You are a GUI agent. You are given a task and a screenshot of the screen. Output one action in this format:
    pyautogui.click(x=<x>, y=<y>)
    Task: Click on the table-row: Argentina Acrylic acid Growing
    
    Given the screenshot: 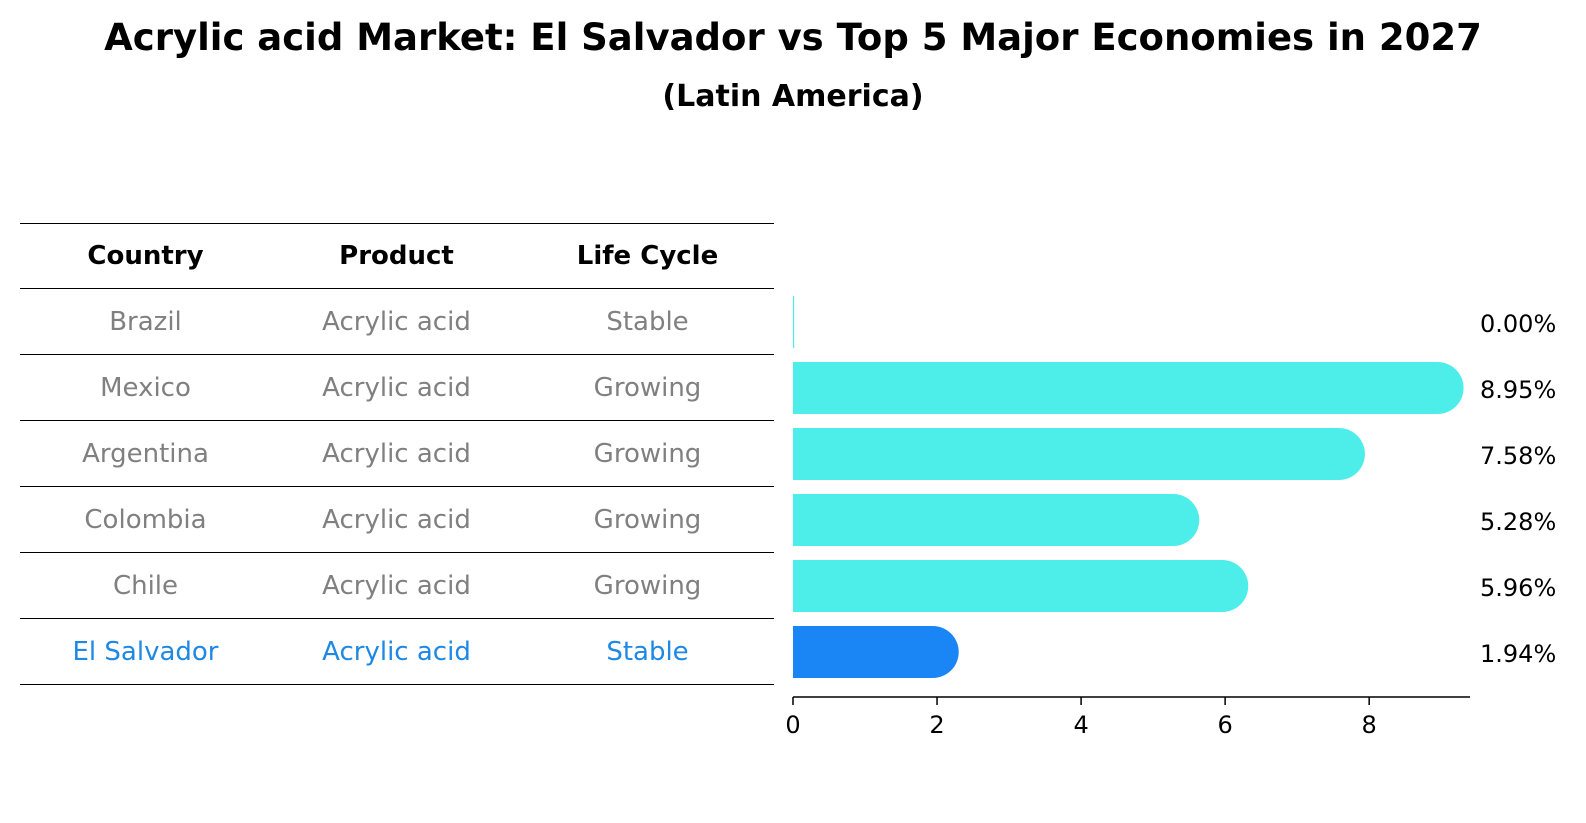 What is the action you would take?
    pyautogui.click(x=397, y=454)
    